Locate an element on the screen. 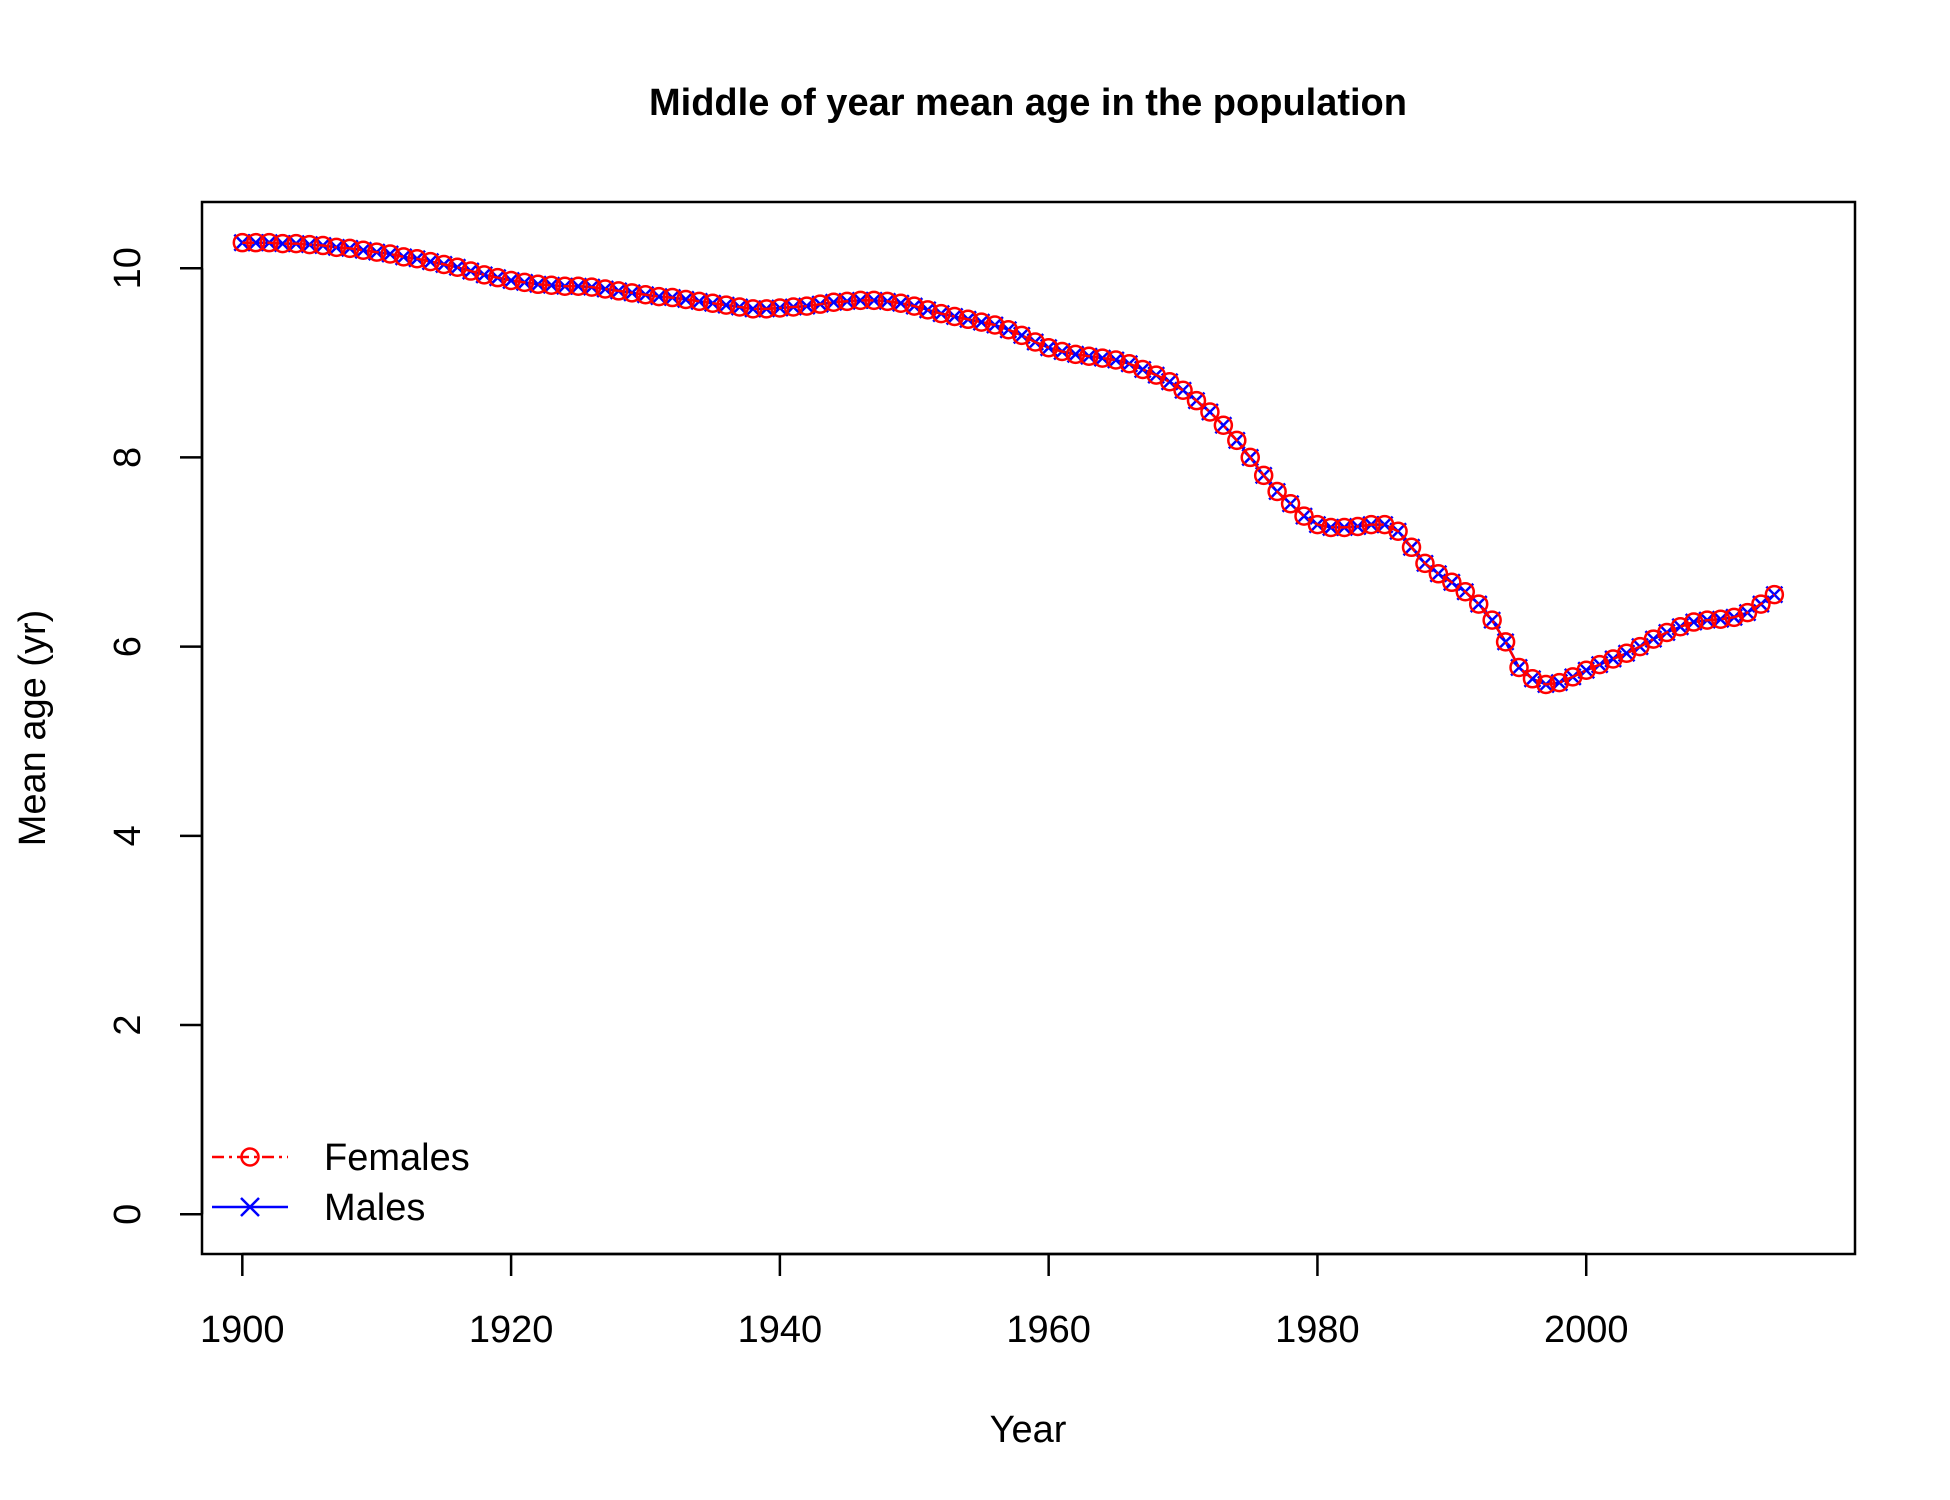  y-tick-label: 4 is located at coordinates (128, 835).